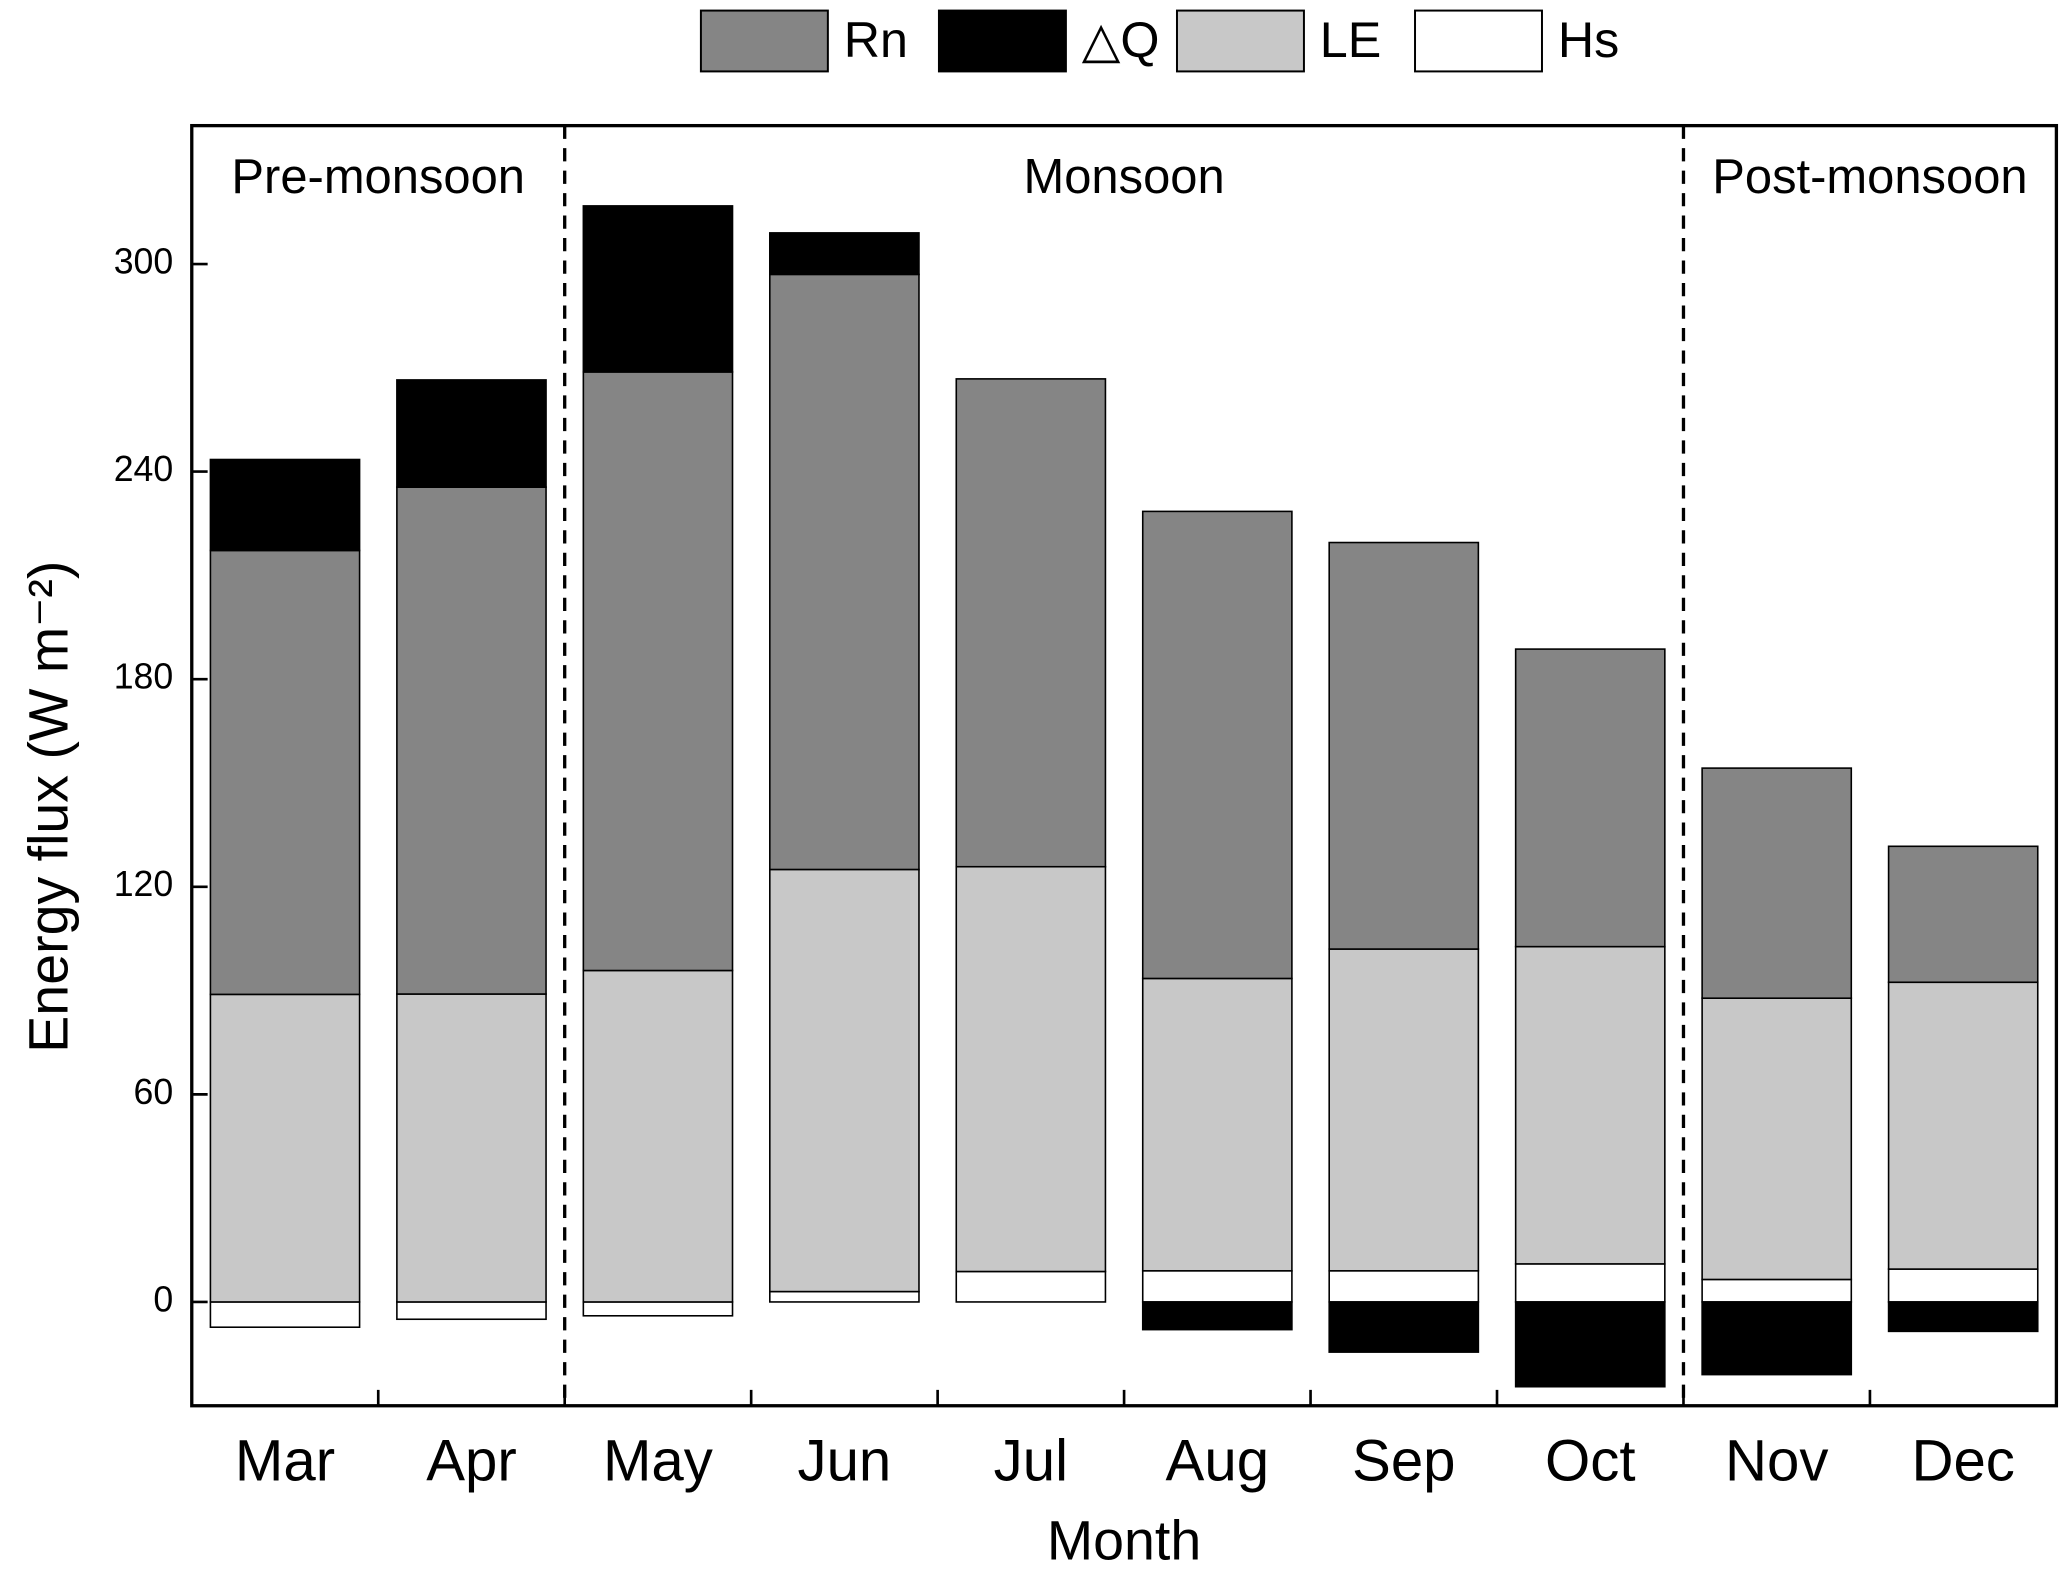  What do you see at coordinates (1350, 40) in the screenshot?
I see `legend-label: LE` at bounding box center [1350, 40].